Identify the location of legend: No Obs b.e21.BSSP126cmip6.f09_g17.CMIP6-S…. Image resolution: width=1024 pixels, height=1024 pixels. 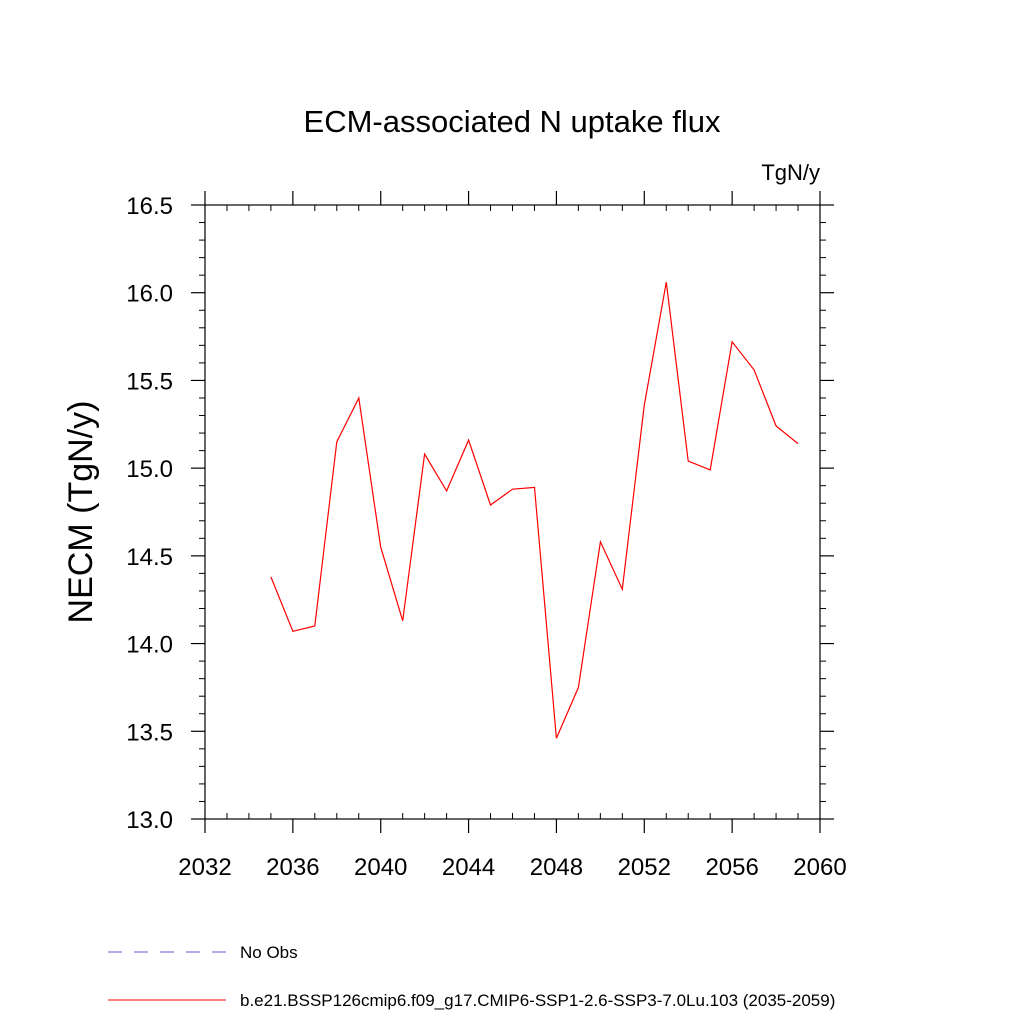
(471, 976).